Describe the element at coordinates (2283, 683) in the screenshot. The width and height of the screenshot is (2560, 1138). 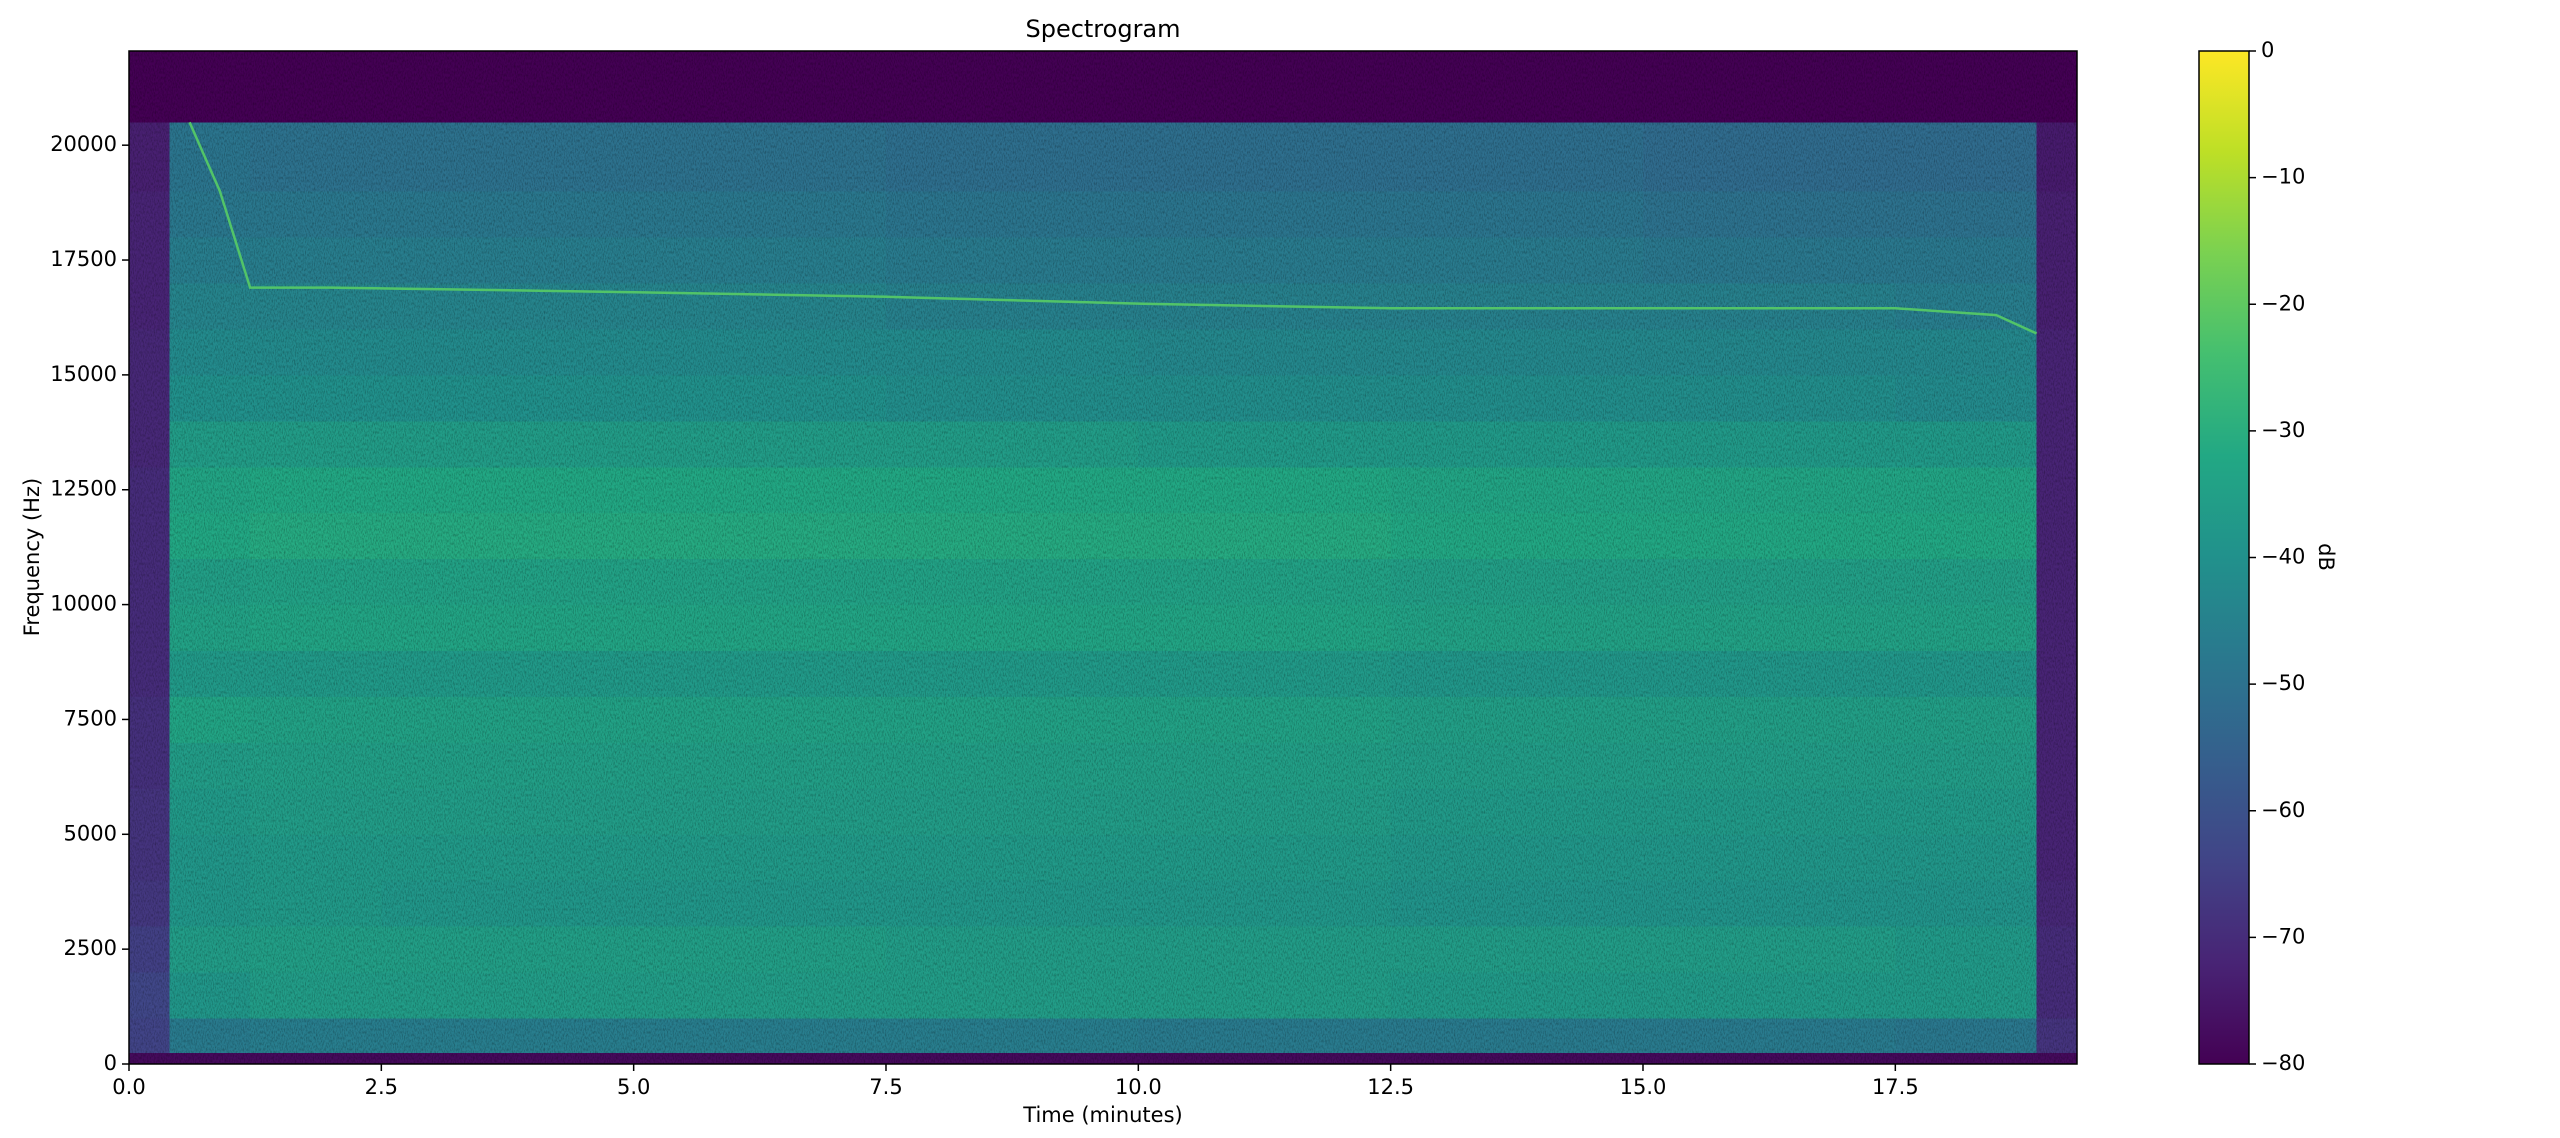
I see `colorbar-tick-label: −50` at that location.